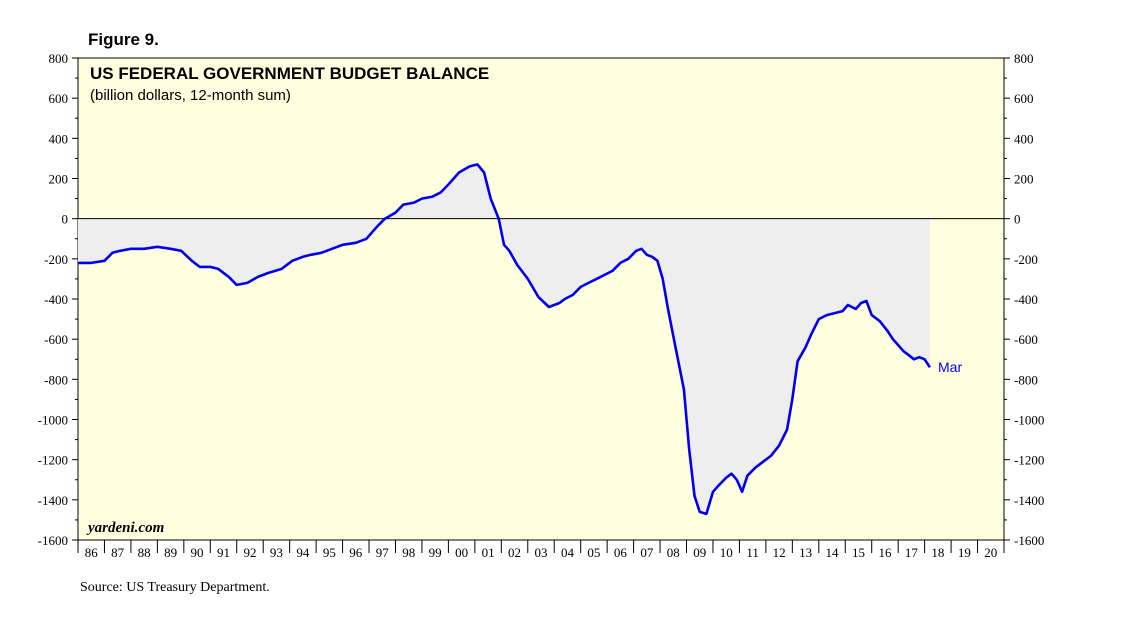 The image size is (1138, 622). What do you see at coordinates (59, 58) in the screenshot?
I see `y-tick-label-left: 800` at bounding box center [59, 58].